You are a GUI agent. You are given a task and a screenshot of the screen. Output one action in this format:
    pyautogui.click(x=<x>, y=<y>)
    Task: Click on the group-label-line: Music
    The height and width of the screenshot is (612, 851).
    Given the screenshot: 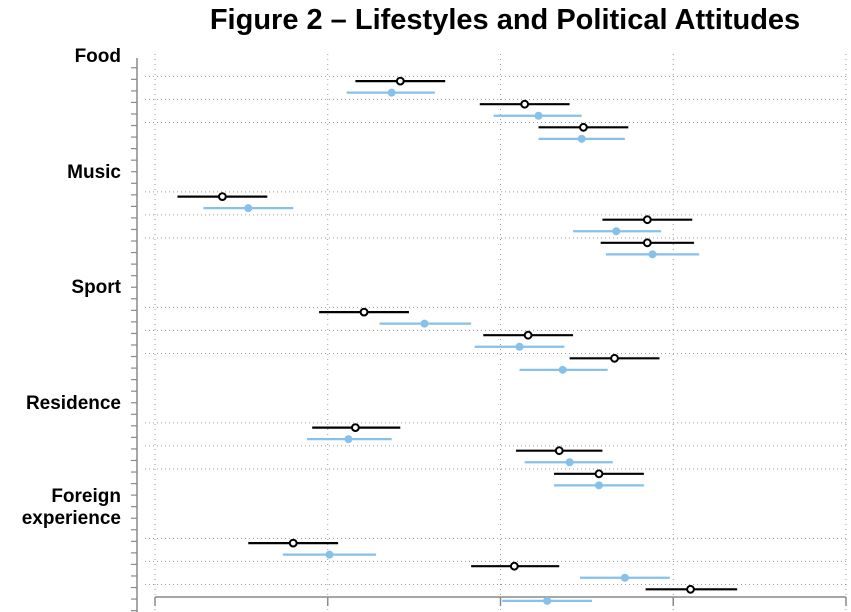 What is the action you would take?
    pyautogui.click(x=94, y=172)
    